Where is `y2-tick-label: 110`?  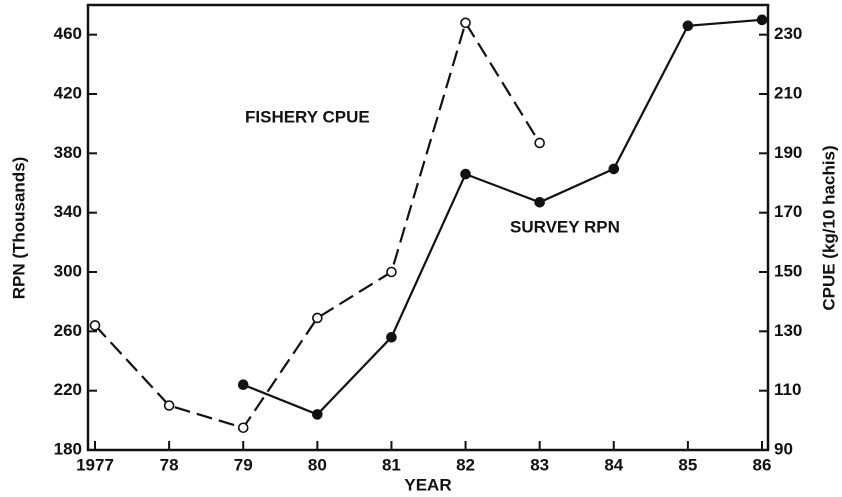 y2-tick-label: 110 is located at coordinates (787, 389).